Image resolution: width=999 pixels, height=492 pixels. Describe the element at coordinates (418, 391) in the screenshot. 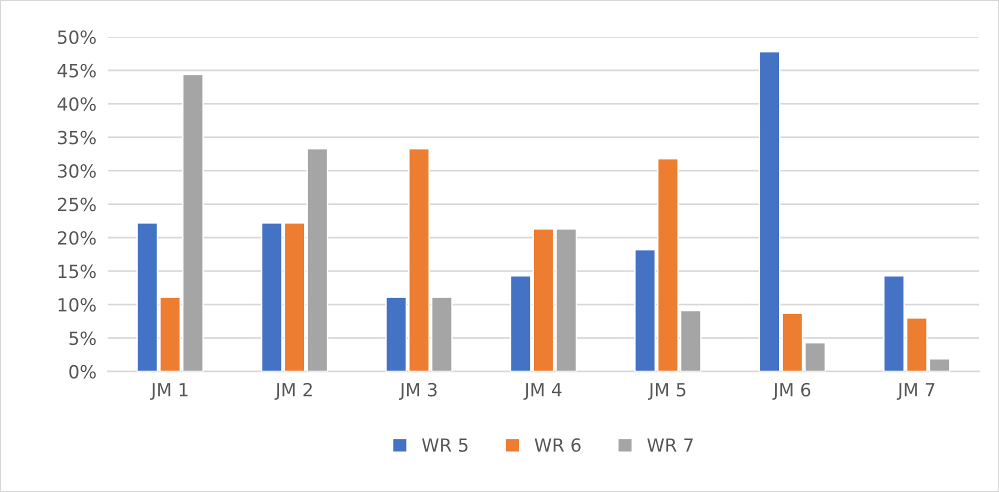

I see `x-tick-label: JM 3` at that location.